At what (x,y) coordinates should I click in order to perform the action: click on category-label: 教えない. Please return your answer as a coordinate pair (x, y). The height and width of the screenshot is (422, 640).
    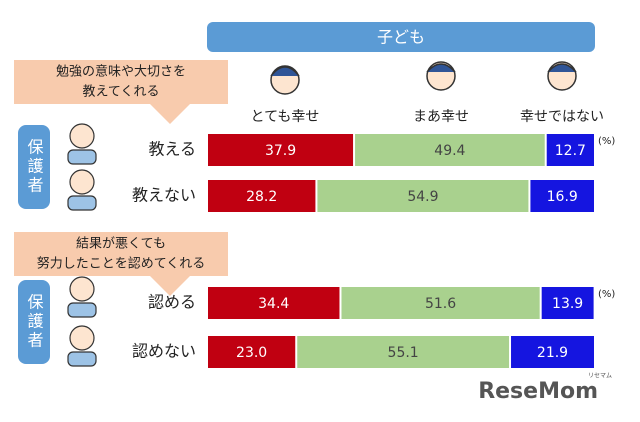
    Looking at the image, I should click on (164, 195).